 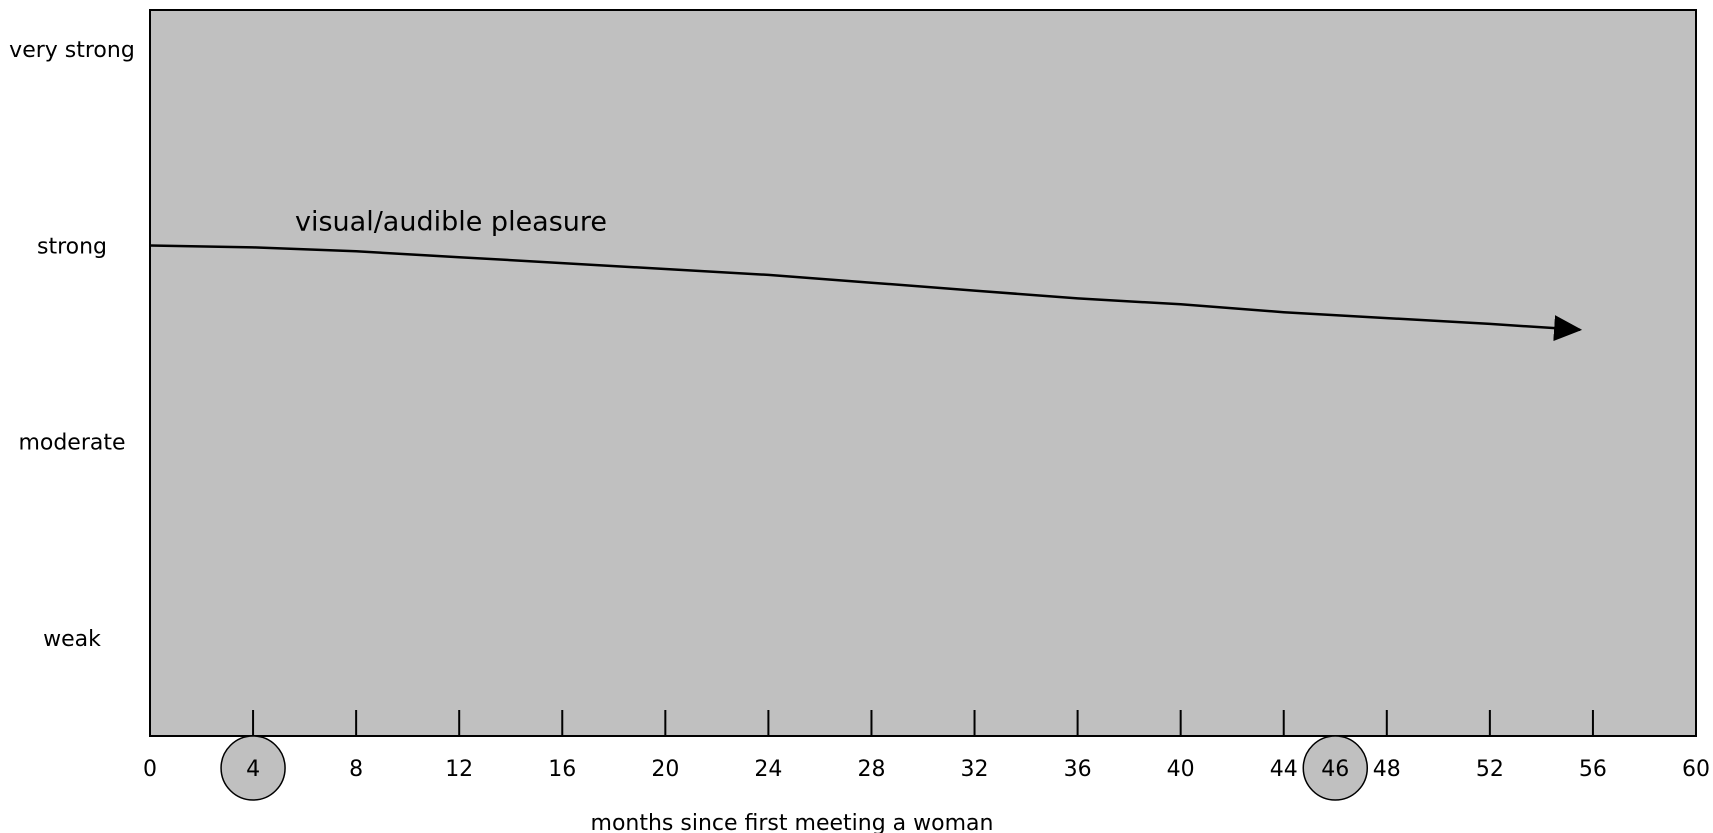 What do you see at coordinates (562, 769) in the screenshot?
I see `x-tick-label: 16` at bounding box center [562, 769].